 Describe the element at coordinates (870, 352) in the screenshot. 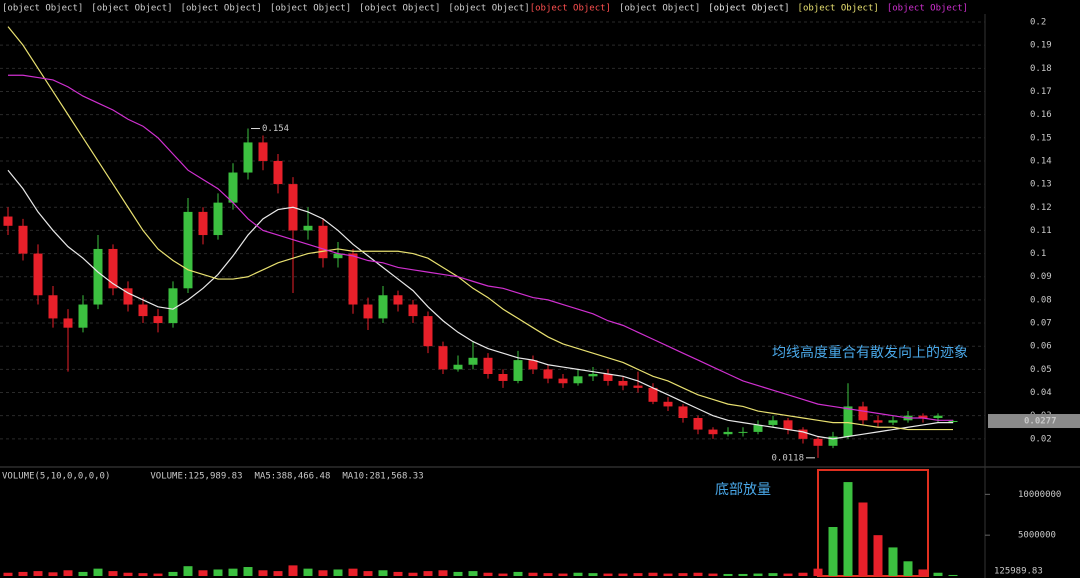

I see `annotation: 均线高度重合有散发向上的迹象` at that location.